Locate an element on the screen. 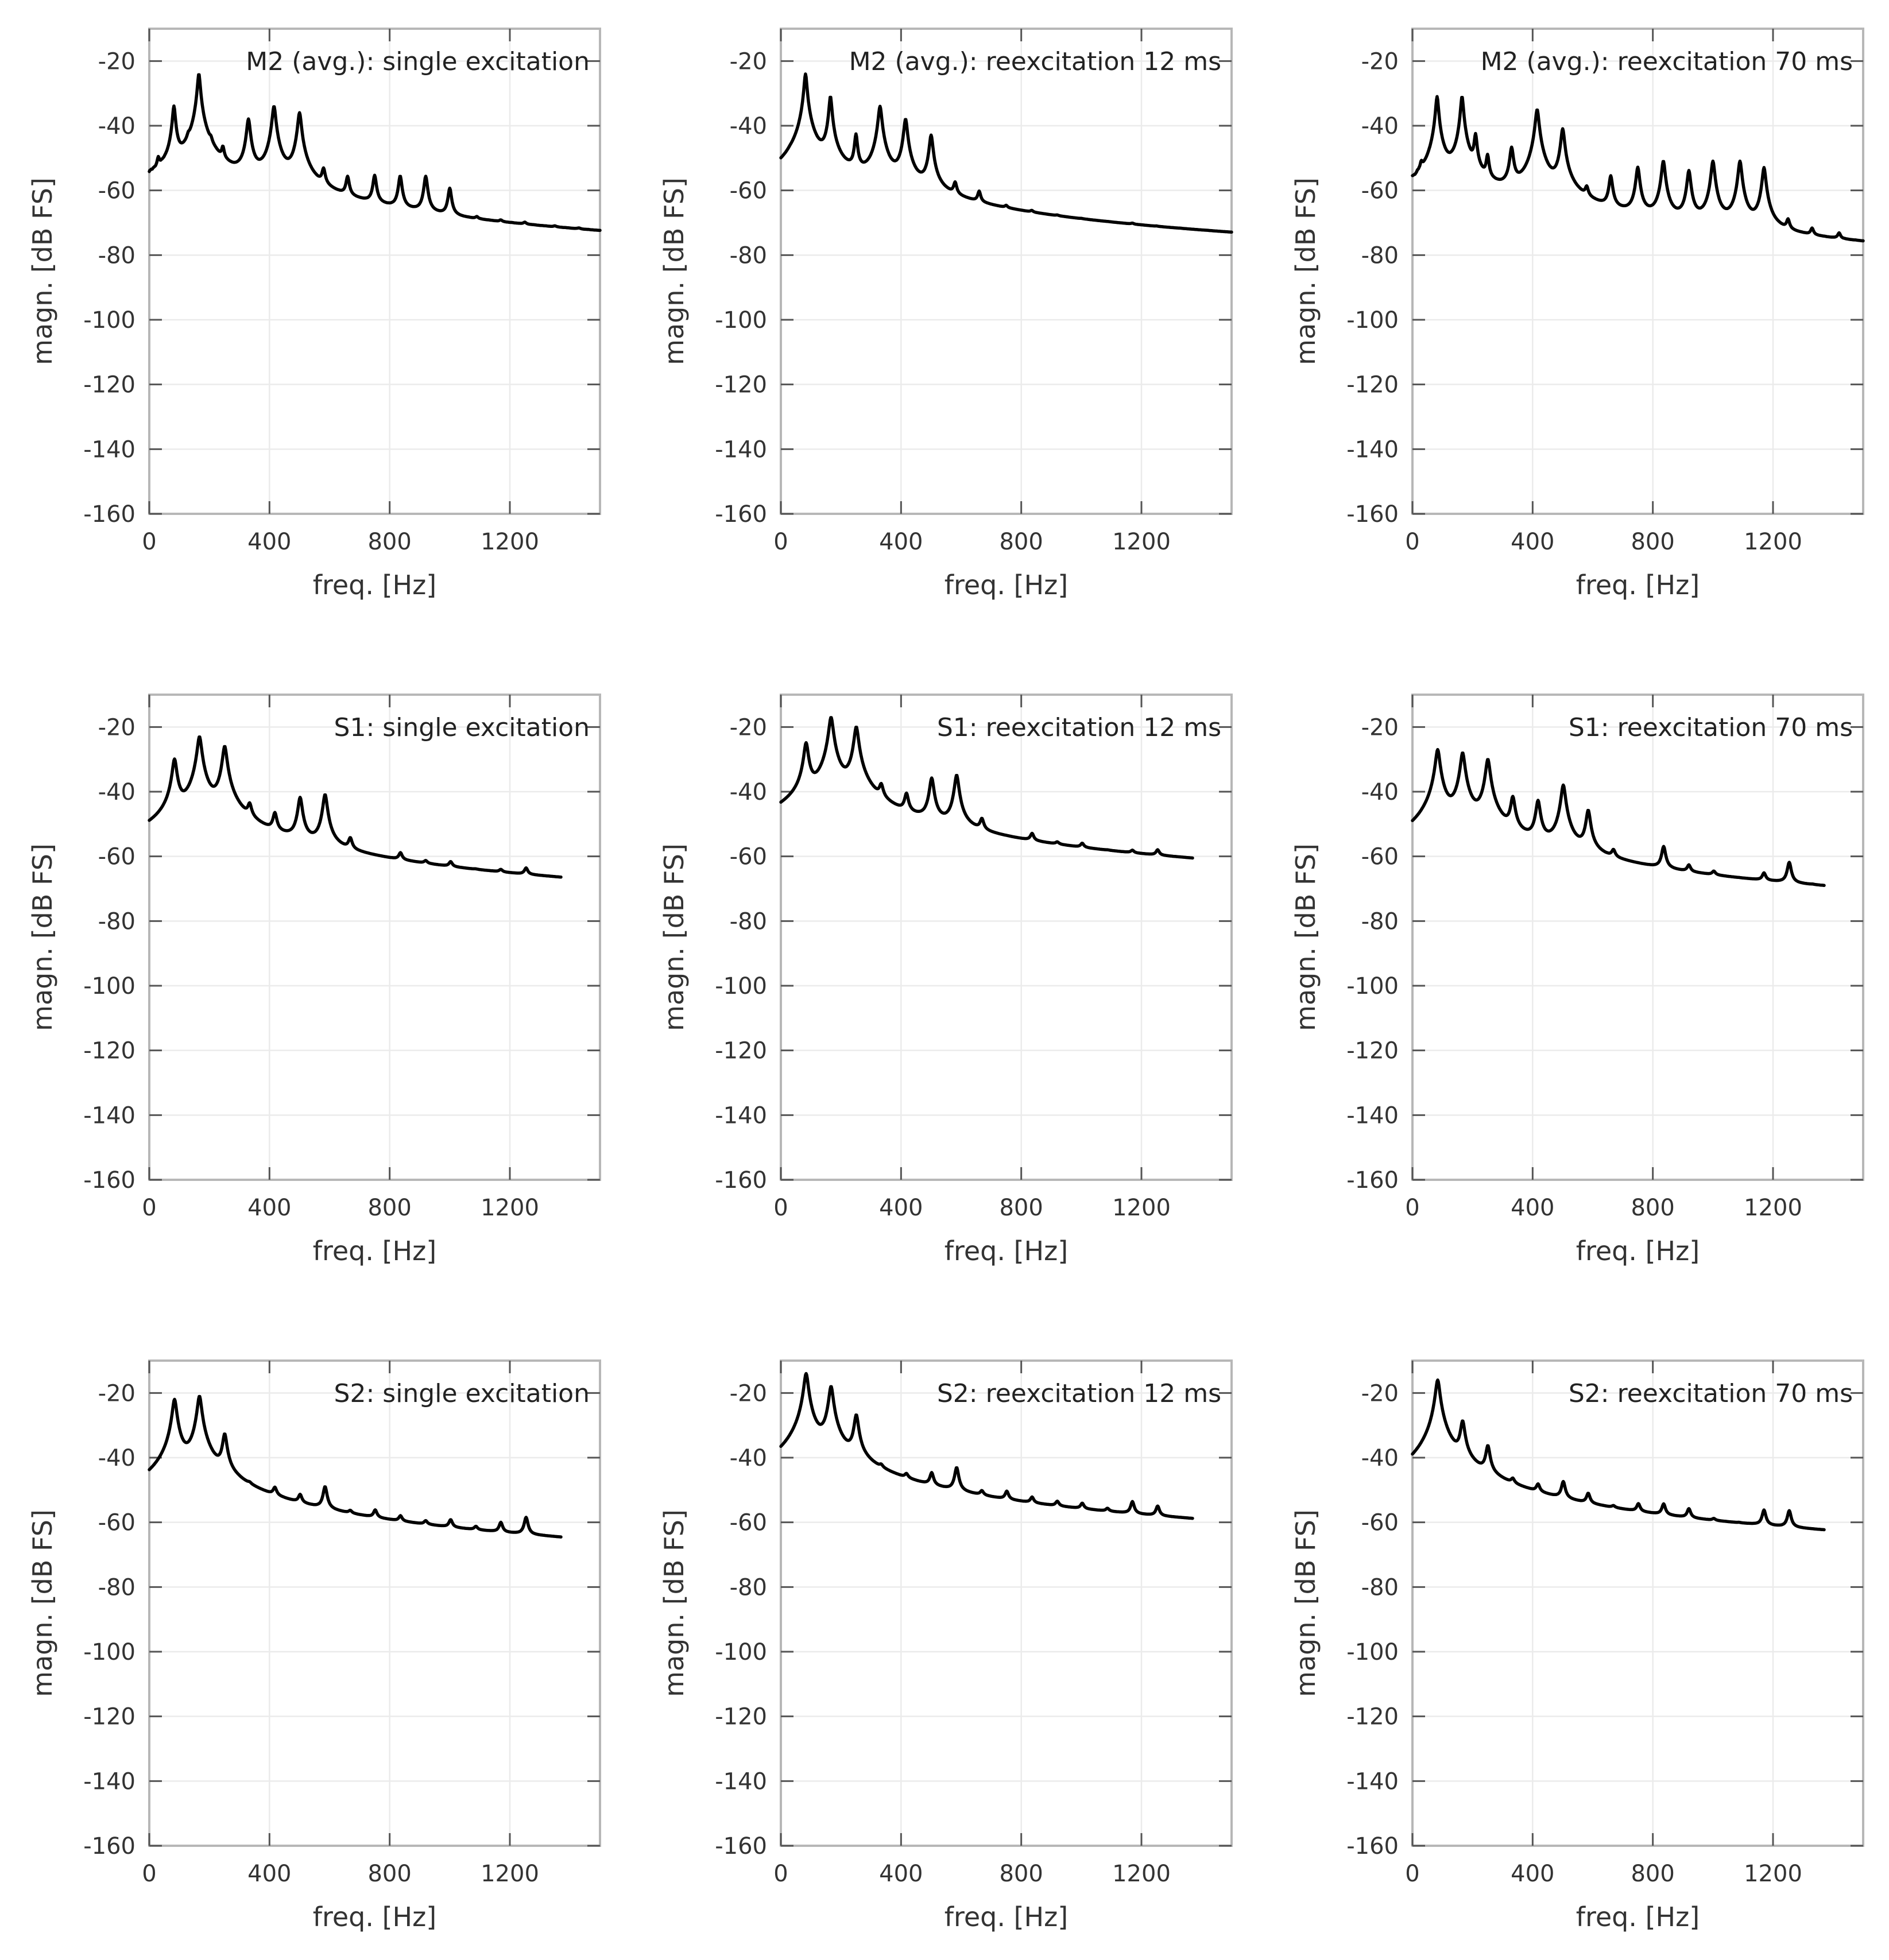 This screenshot has width=1889, height=1960. subplot-title: M2 (avg.): single excitation is located at coordinates (418, 61).